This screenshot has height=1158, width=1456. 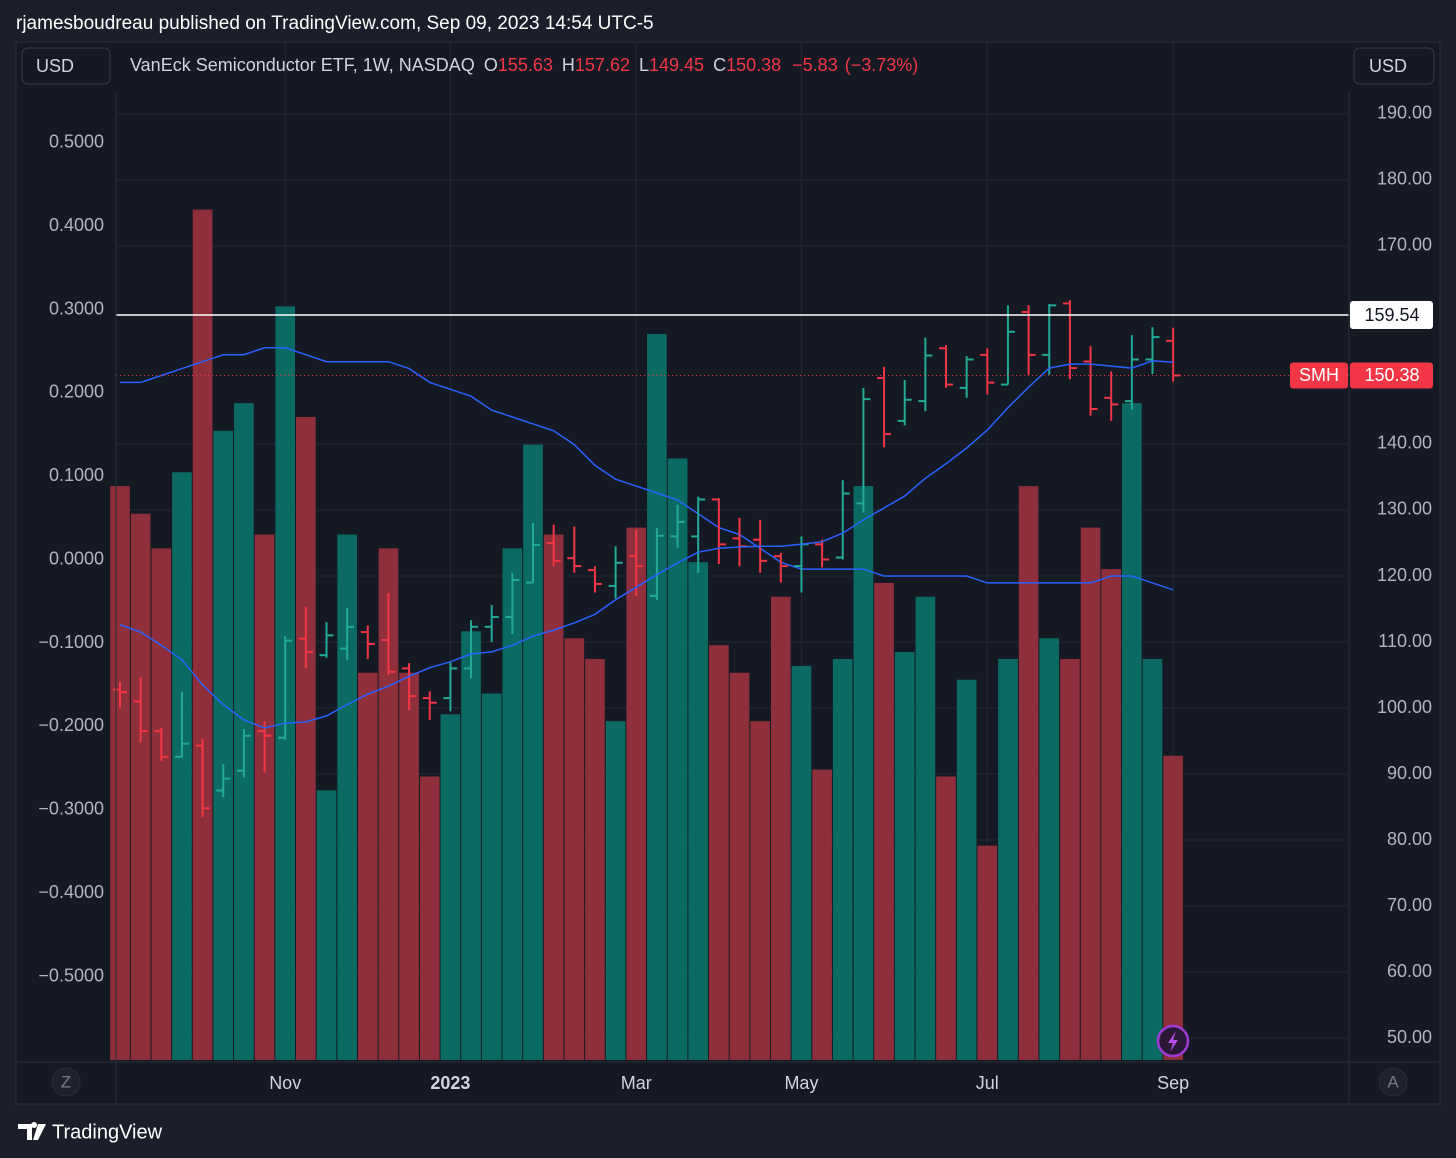 What do you see at coordinates (450, 1083) in the screenshot?
I see `x-tick-label: 2023` at bounding box center [450, 1083].